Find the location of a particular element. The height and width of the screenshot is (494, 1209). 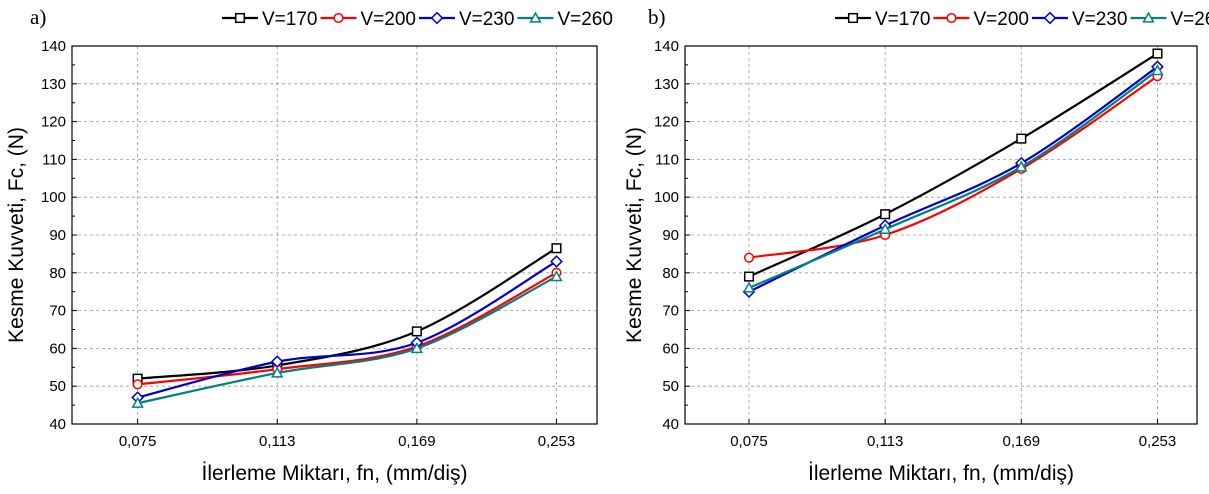

series-V=200 is located at coordinates (953, 167).